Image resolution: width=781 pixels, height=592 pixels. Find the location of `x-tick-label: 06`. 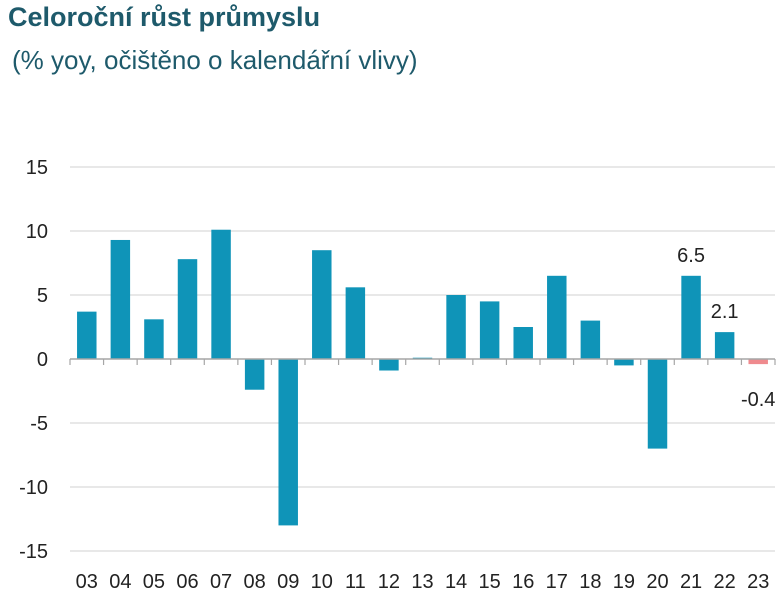

x-tick-label: 06 is located at coordinates (187, 581).